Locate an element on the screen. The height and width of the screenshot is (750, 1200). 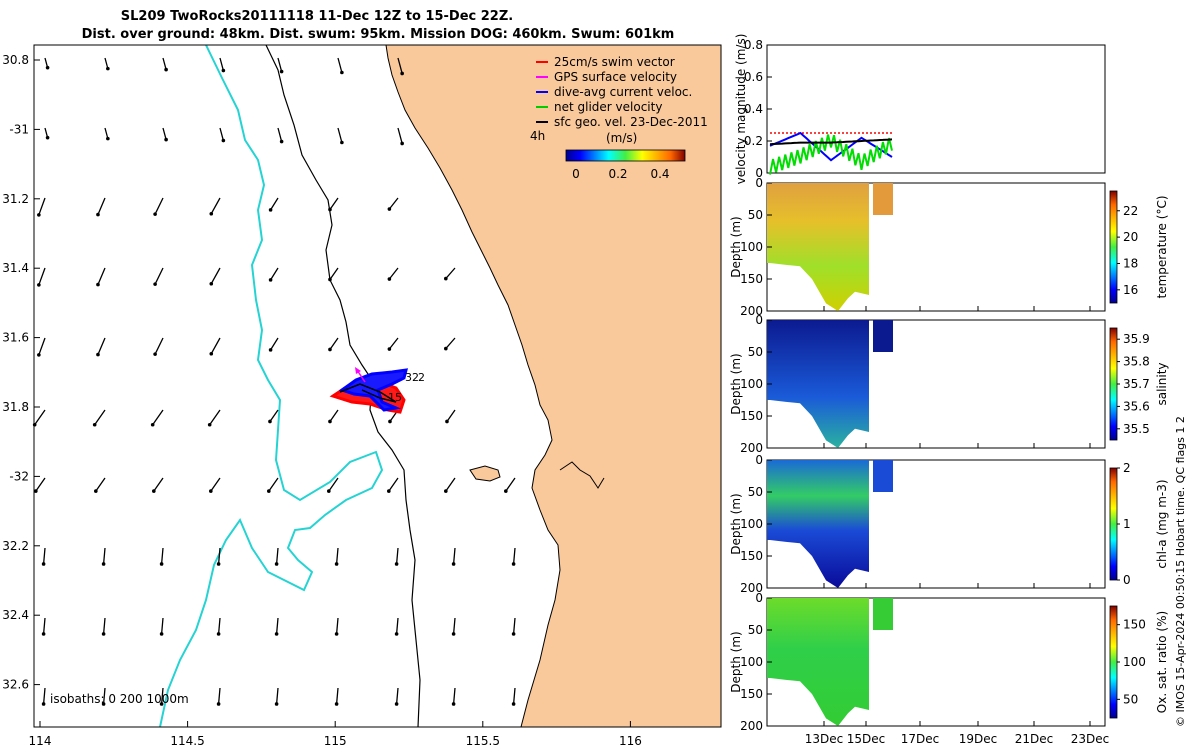
section-colorbar is located at coordinates (1113, 524).